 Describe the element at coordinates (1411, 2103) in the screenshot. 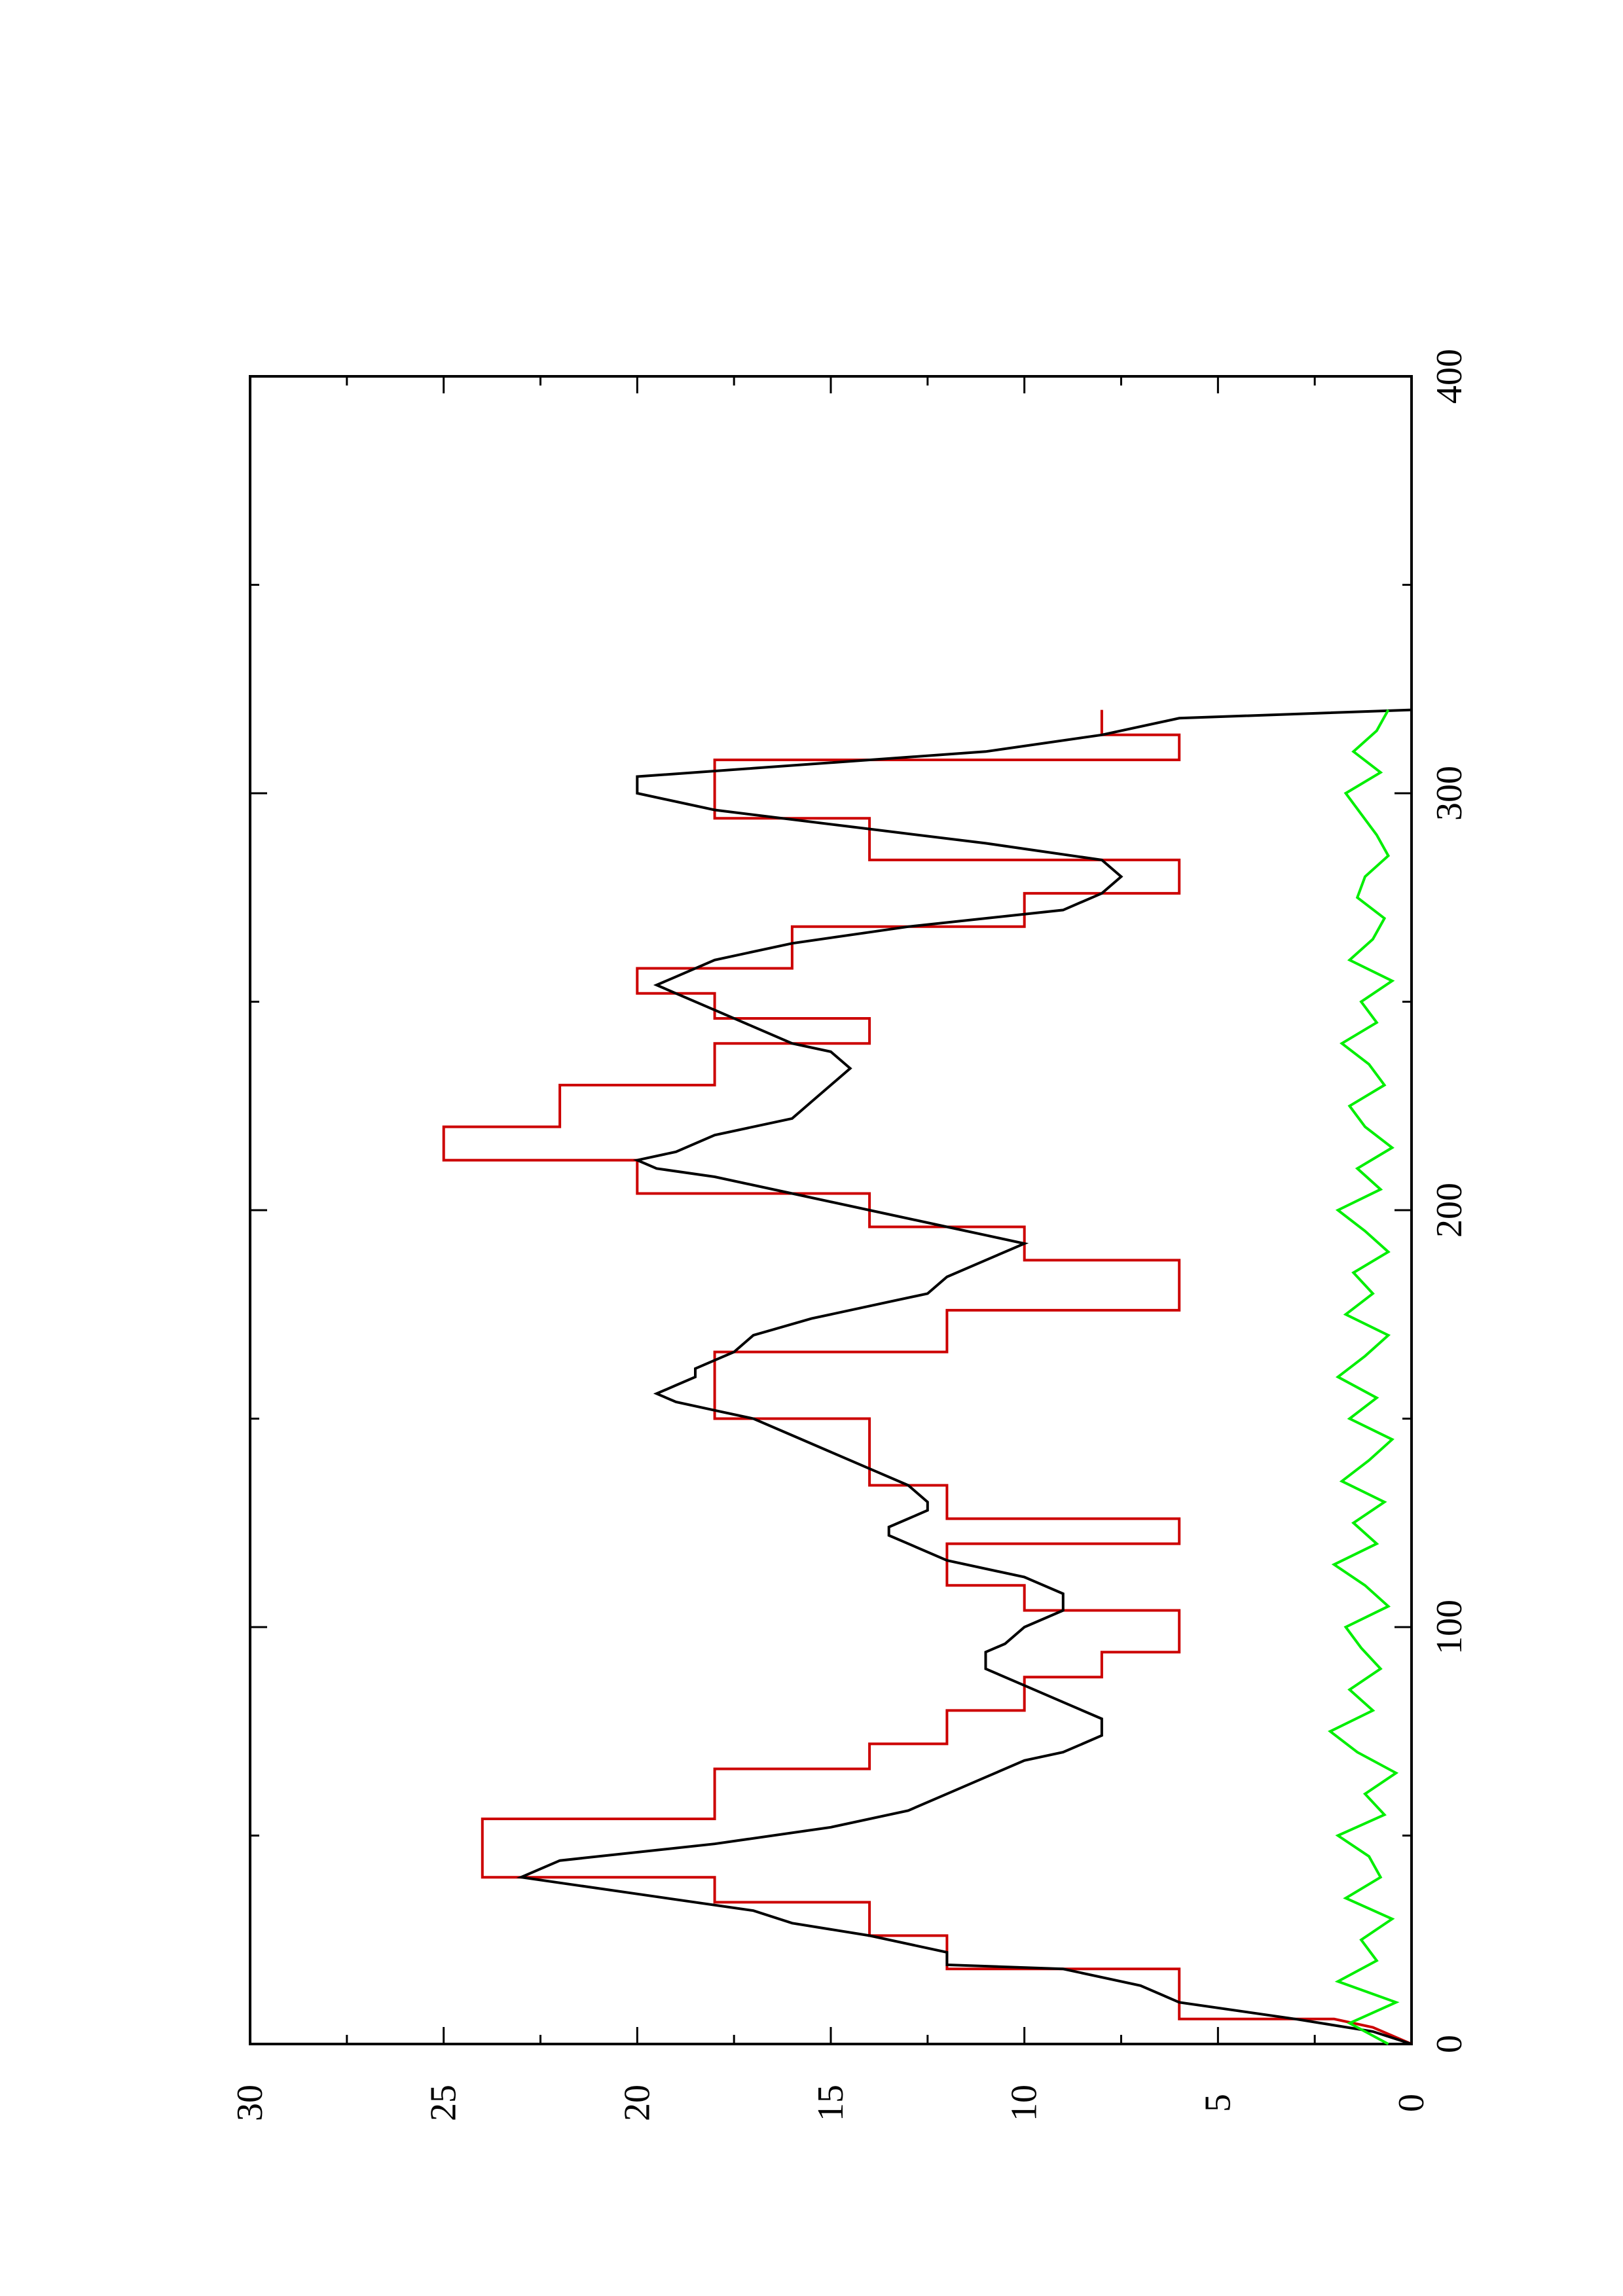

I see `y-tick-label: 0` at that location.